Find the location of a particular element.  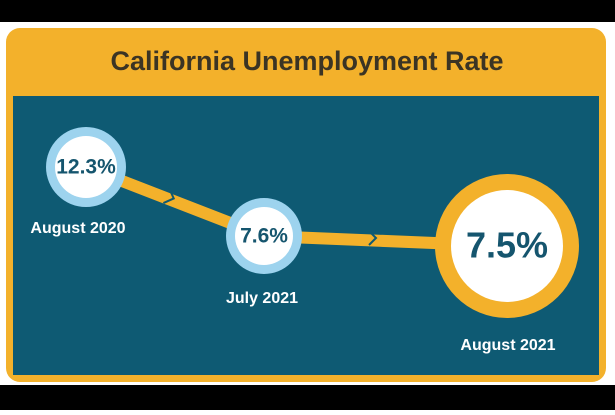

label: August 2020 is located at coordinates (77, 228).